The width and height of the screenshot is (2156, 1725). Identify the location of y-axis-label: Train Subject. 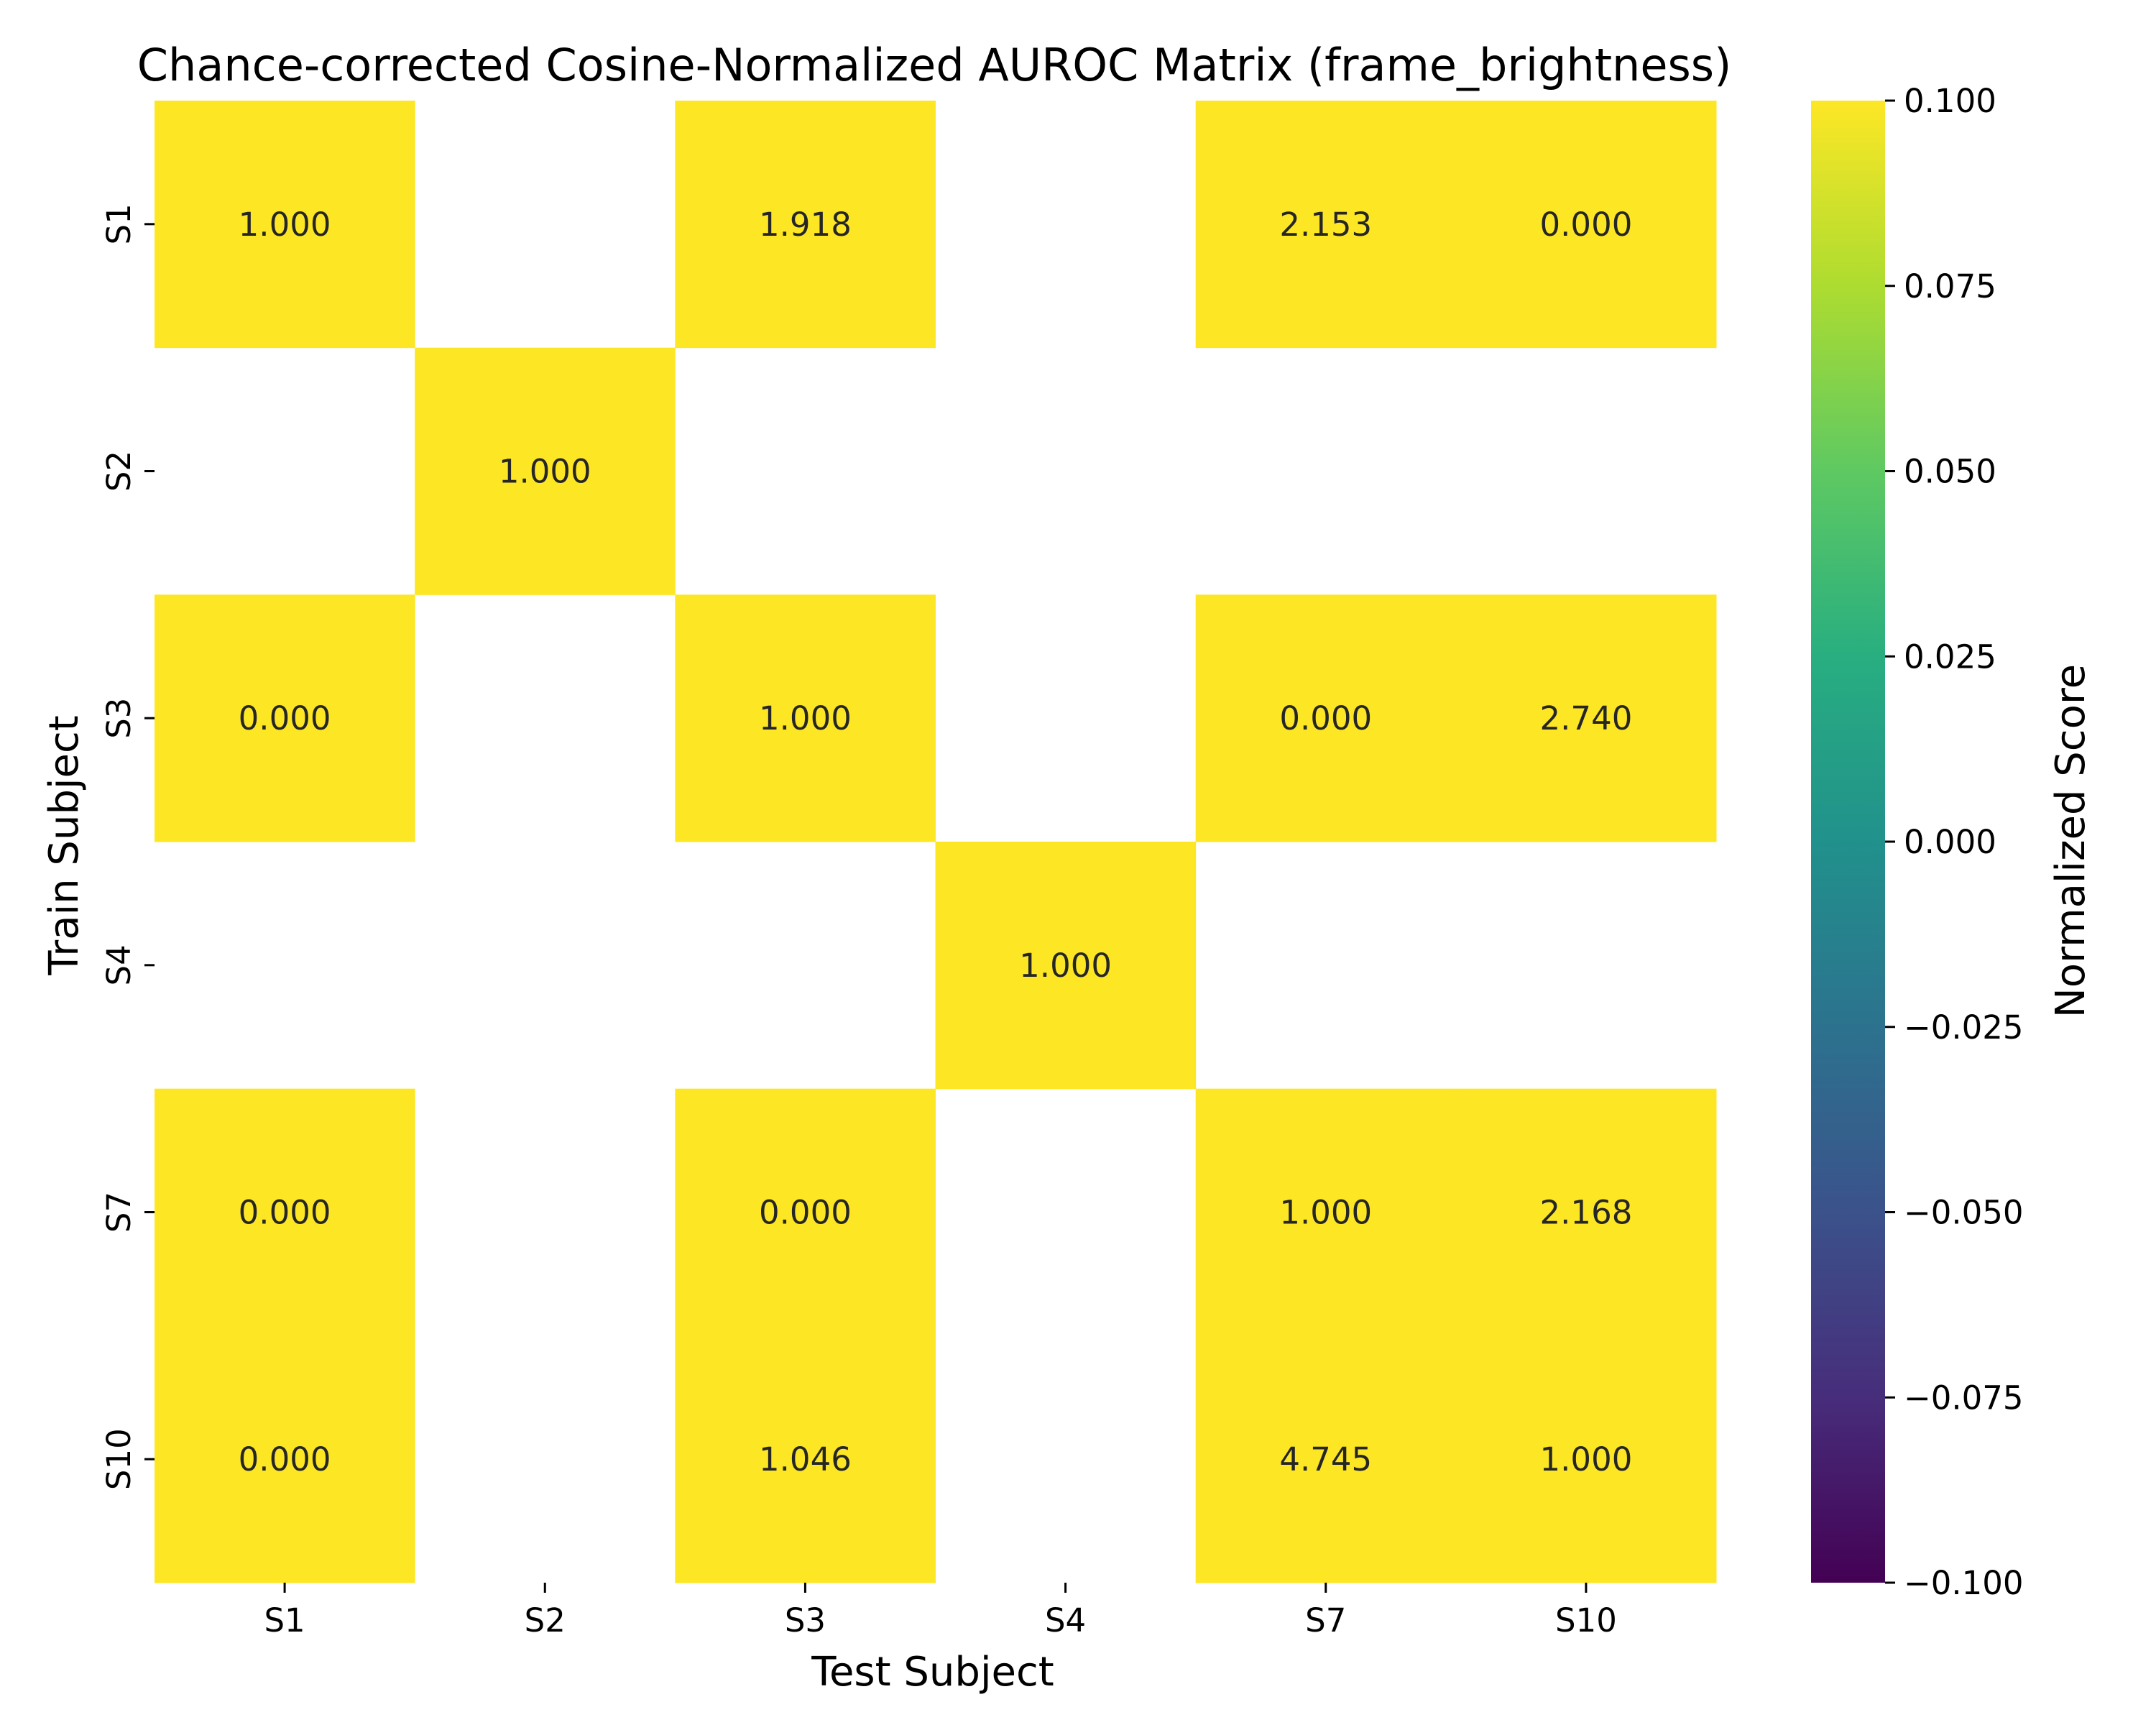
(64, 845).